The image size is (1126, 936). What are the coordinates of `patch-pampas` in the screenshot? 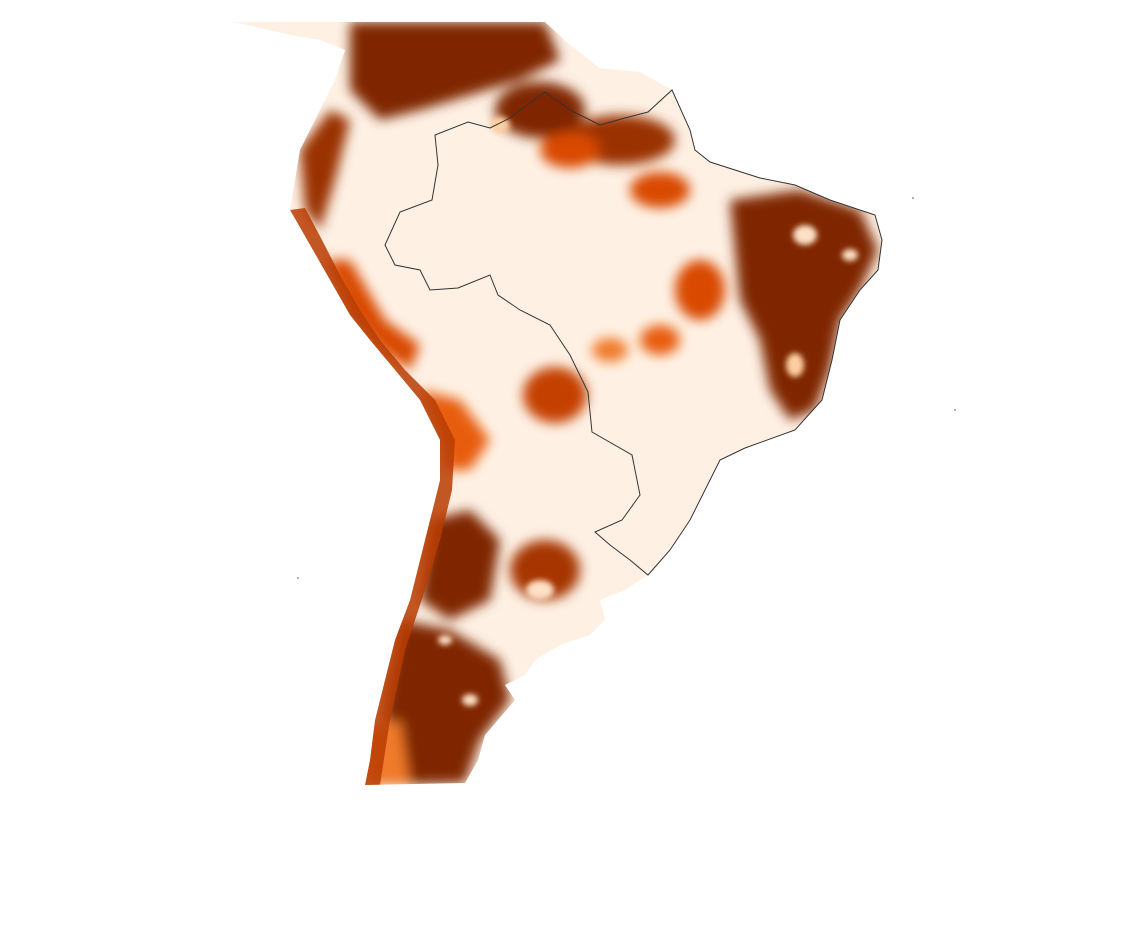 It's located at (545, 570).